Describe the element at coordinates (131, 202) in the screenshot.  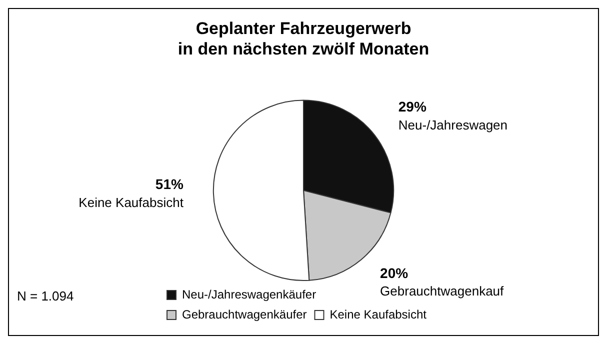
I see `text: Keine Kaufabsicht` at that location.